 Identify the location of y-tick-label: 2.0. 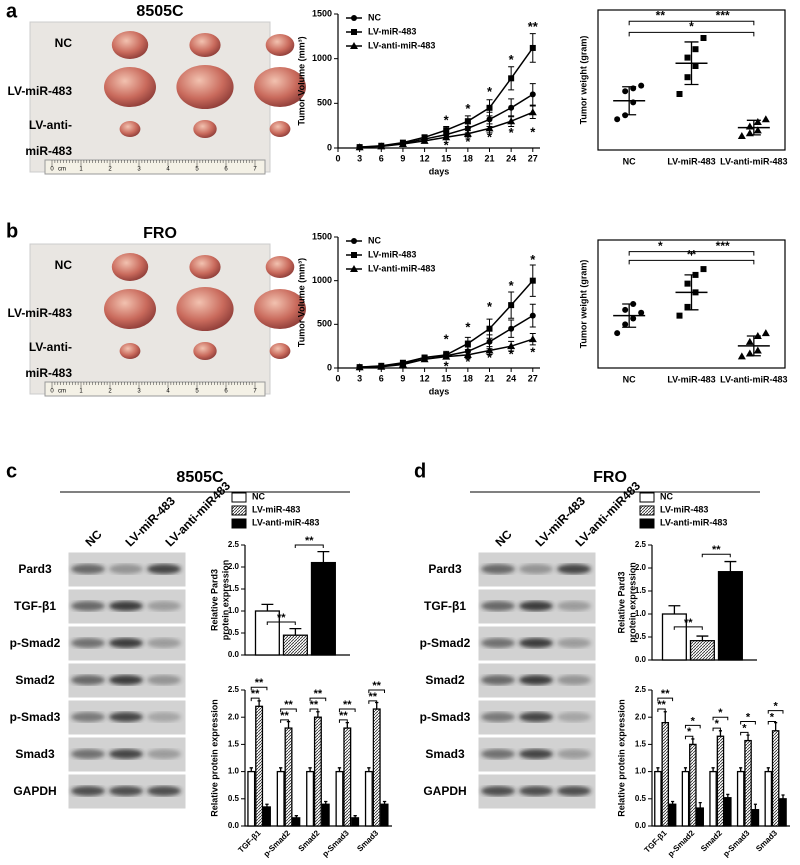
(641, 567).